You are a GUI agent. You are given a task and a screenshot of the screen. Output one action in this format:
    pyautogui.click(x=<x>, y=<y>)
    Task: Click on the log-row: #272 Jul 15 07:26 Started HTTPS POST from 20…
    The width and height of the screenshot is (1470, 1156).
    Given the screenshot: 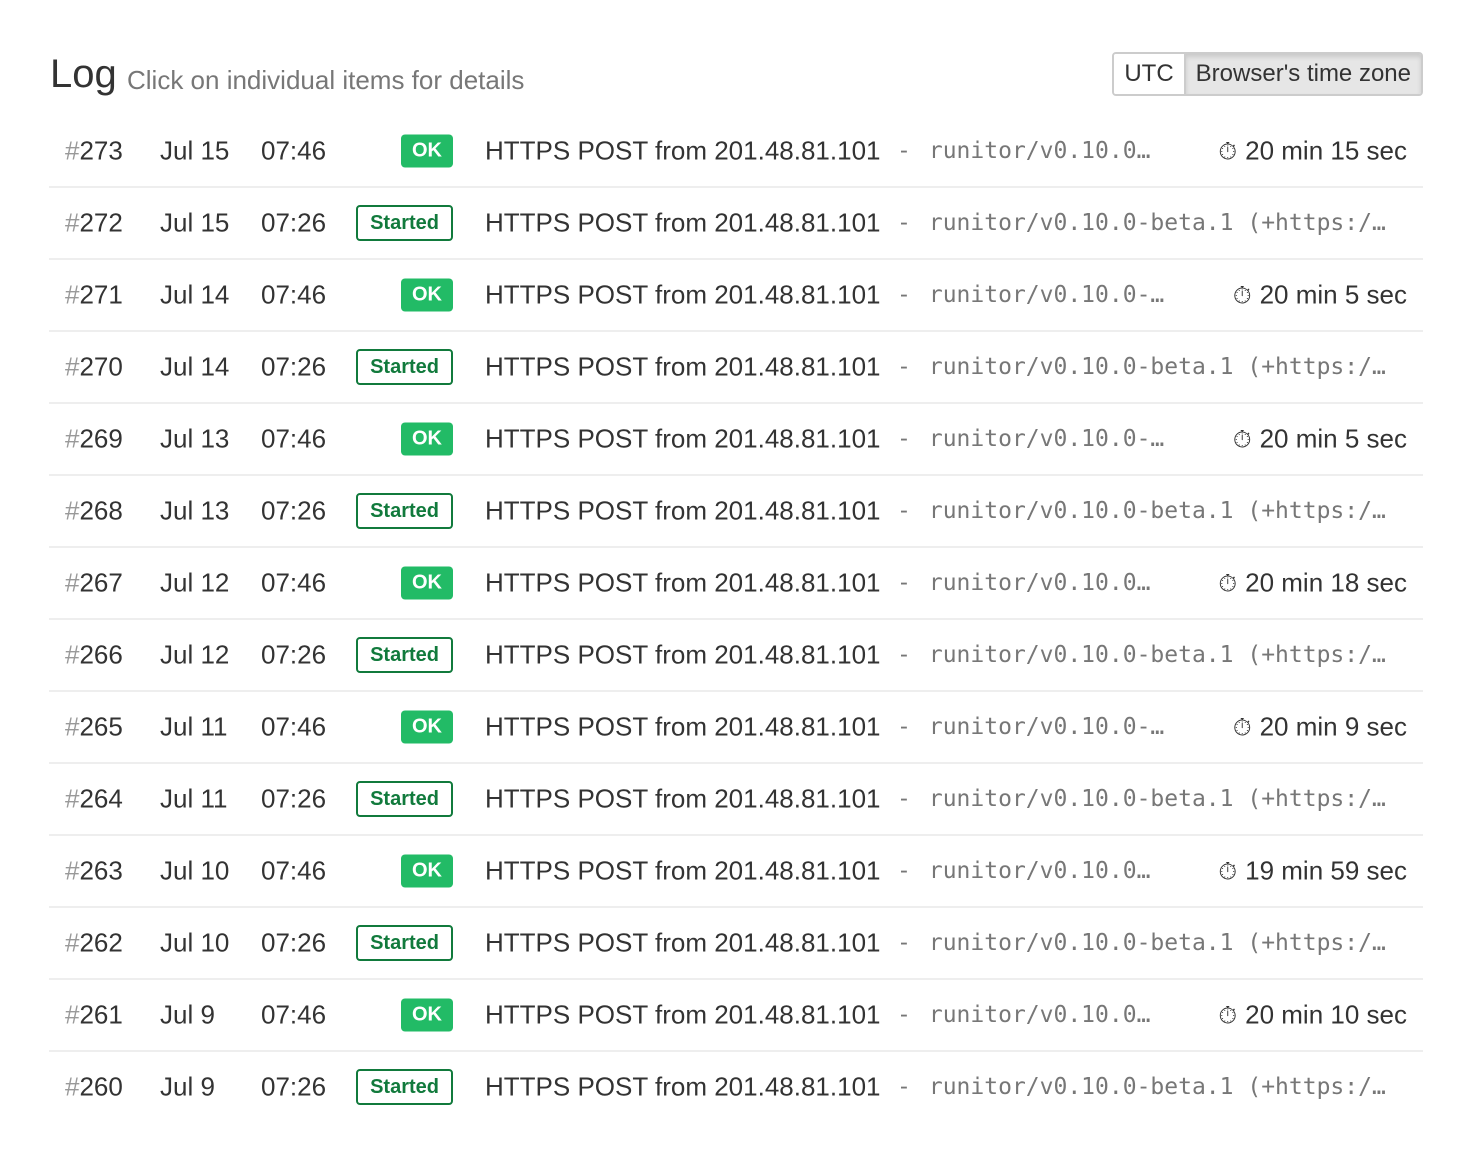 What is the action you would take?
    pyautogui.click(x=736, y=224)
    